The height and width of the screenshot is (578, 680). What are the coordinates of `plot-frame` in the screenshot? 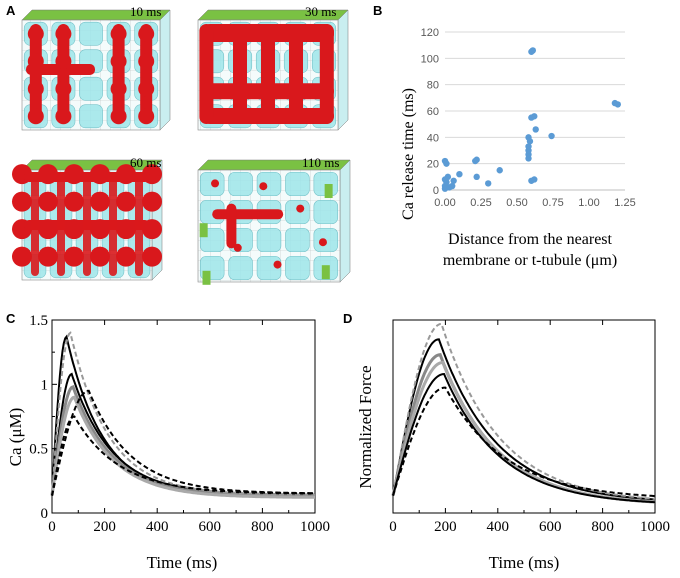 It's located at (524, 416).